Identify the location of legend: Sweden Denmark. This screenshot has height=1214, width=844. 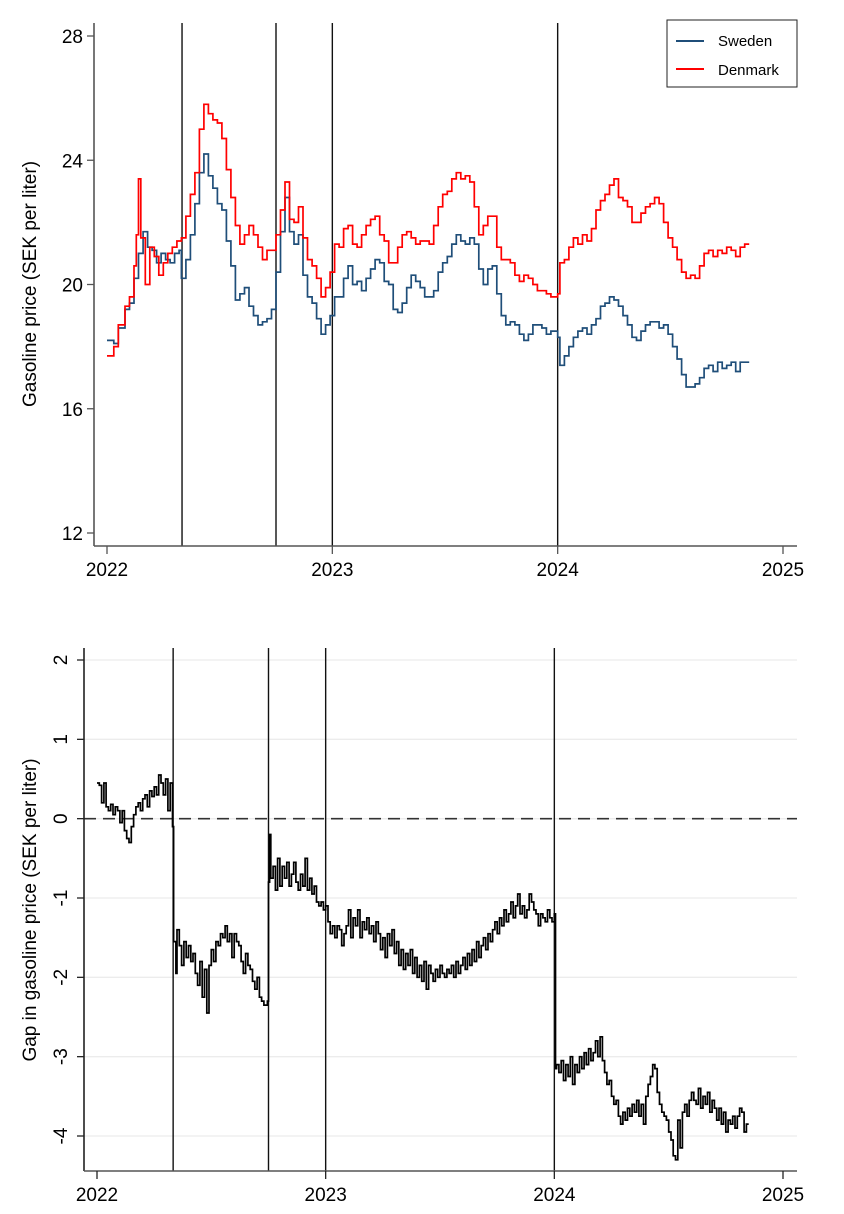
(732, 53).